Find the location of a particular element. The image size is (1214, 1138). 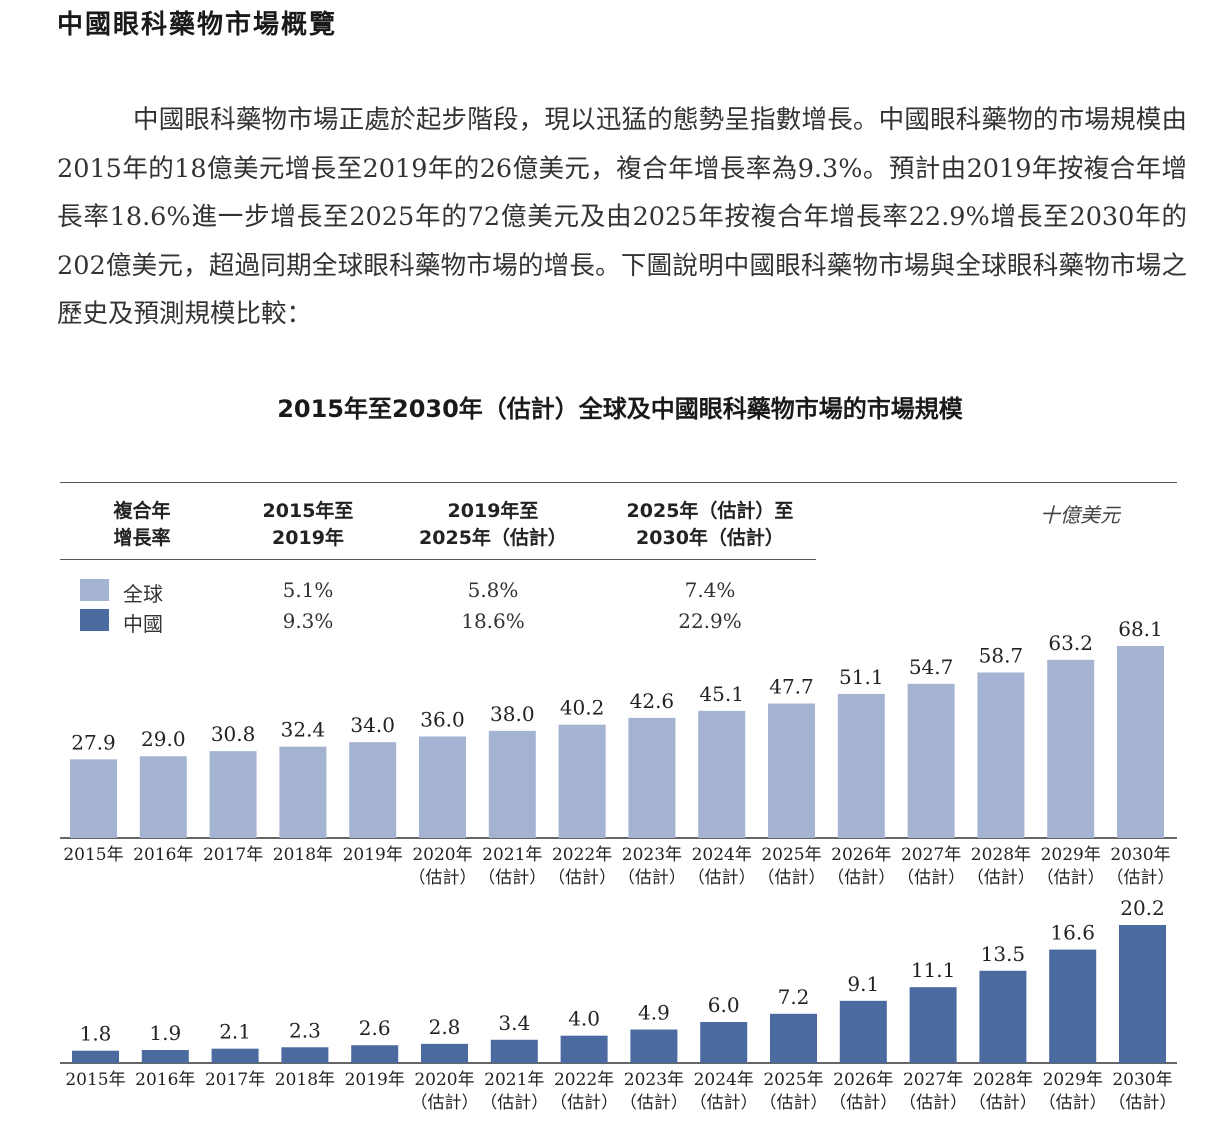

cagr-global-2015-2019: 5.1% is located at coordinates (308, 590).